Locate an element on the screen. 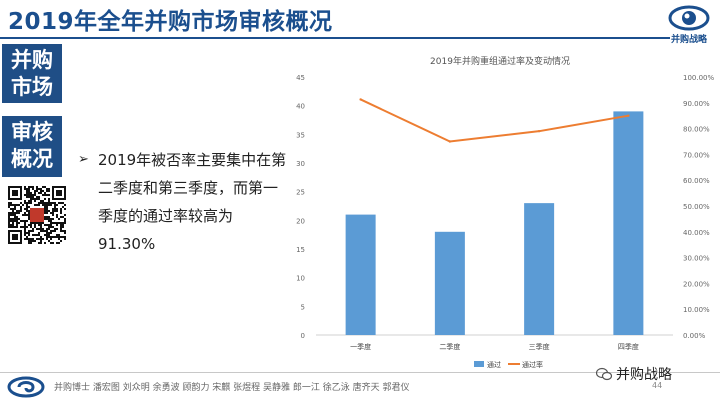  y-right-tick-label: 0.00% is located at coordinates (694, 336).